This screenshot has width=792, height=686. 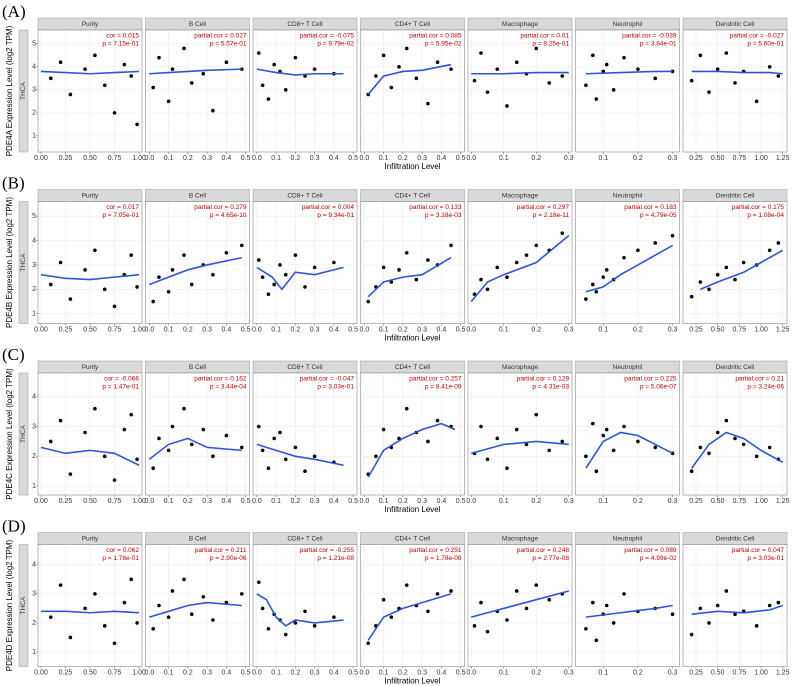 What do you see at coordinates (628, 367) in the screenshot?
I see `panel-title: Neutrophil` at bounding box center [628, 367].